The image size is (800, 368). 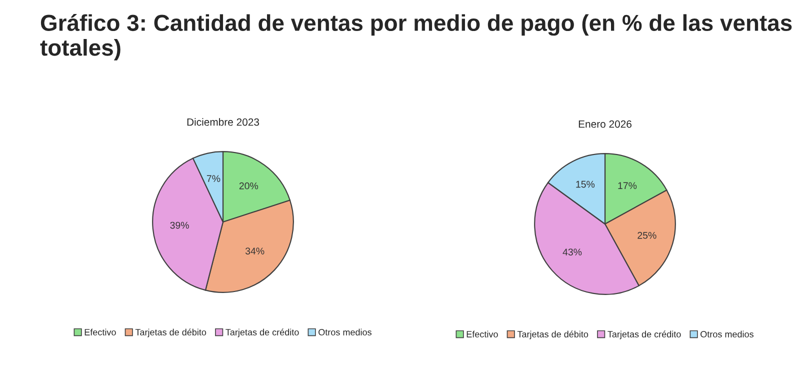 What do you see at coordinates (627, 185) in the screenshot?
I see `data-label: 17%` at bounding box center [627, 185].